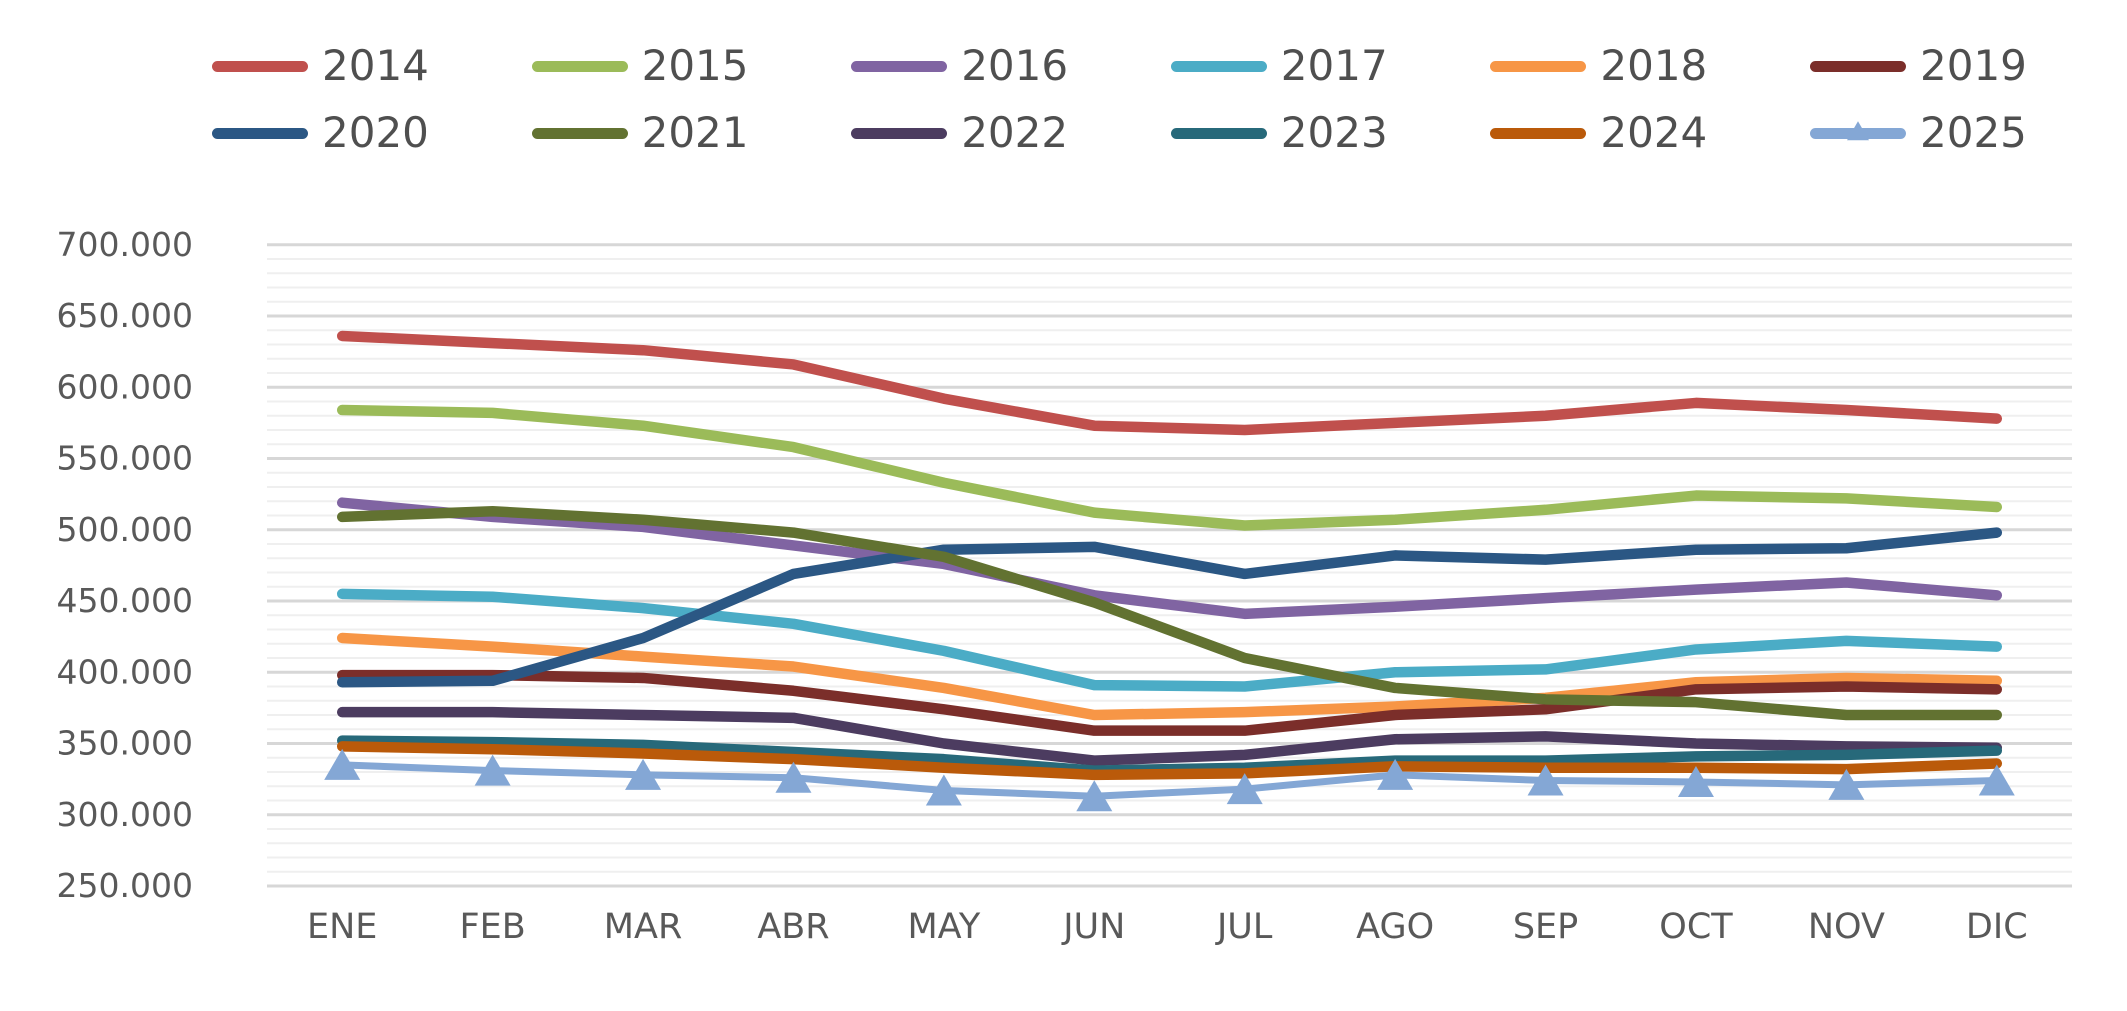 This screenshot has height=1011, width=2127. I want to click on legend-swatch-2022, so click(899, 133).